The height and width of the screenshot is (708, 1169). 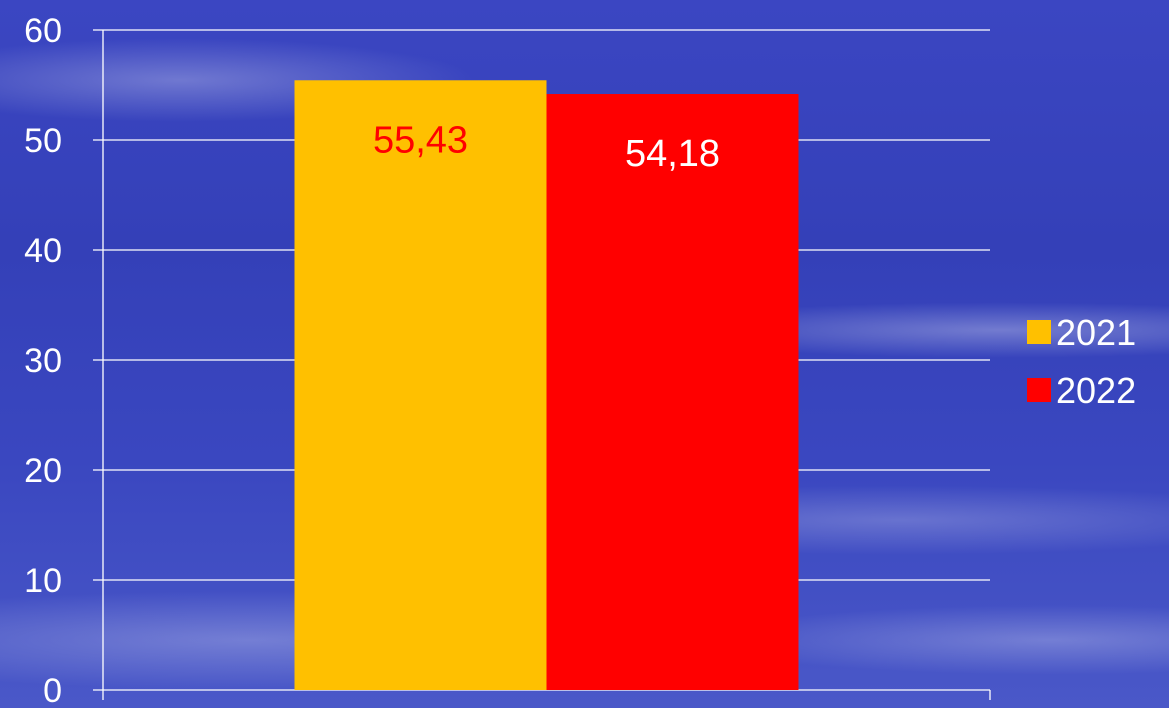 What do you see at coordinates (52, 690) in the screenshot?
I see `y-tick-label-0: 0` at bounding box center [52, 690].